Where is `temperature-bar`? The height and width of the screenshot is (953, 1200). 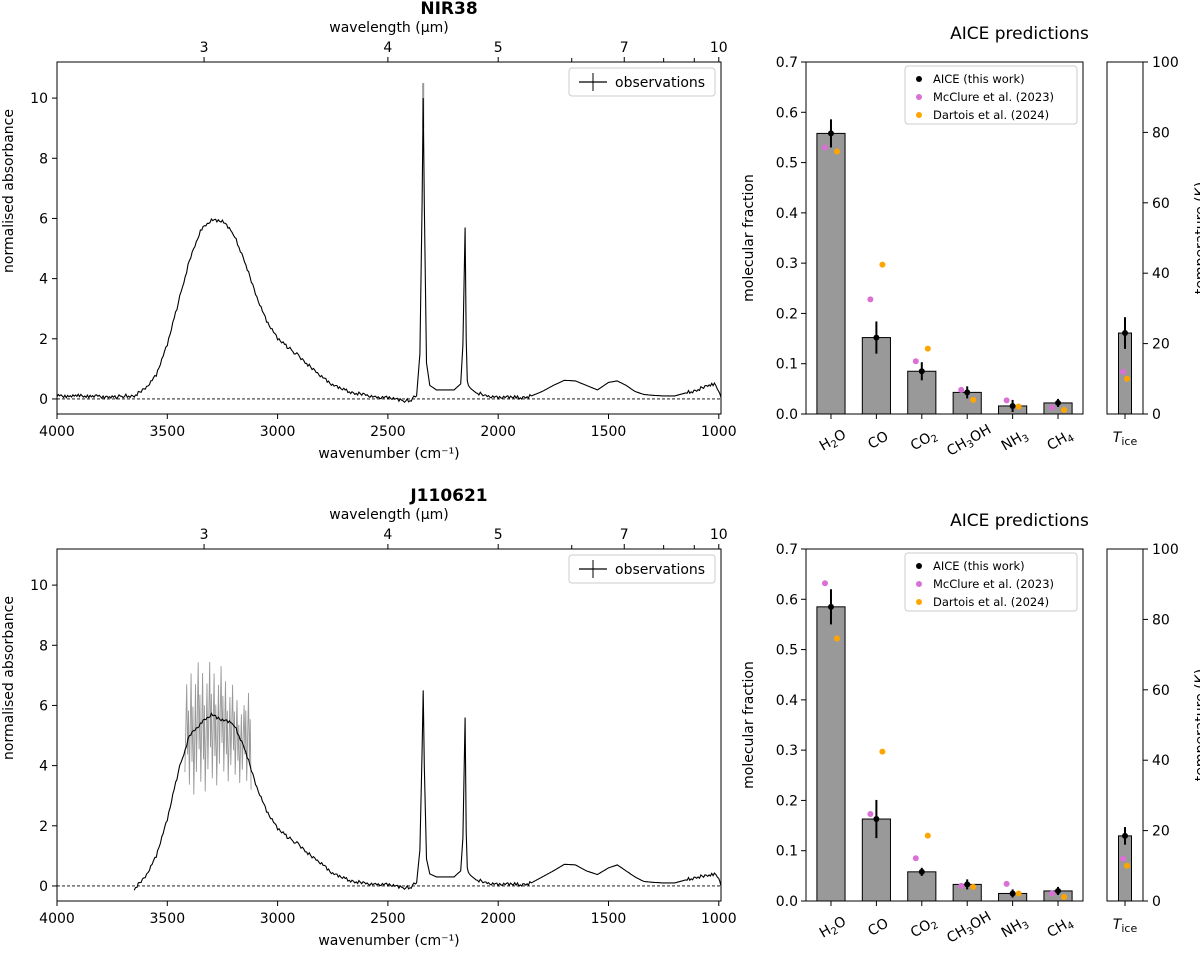 temperature-bar is located at coordinates (1125, 868).